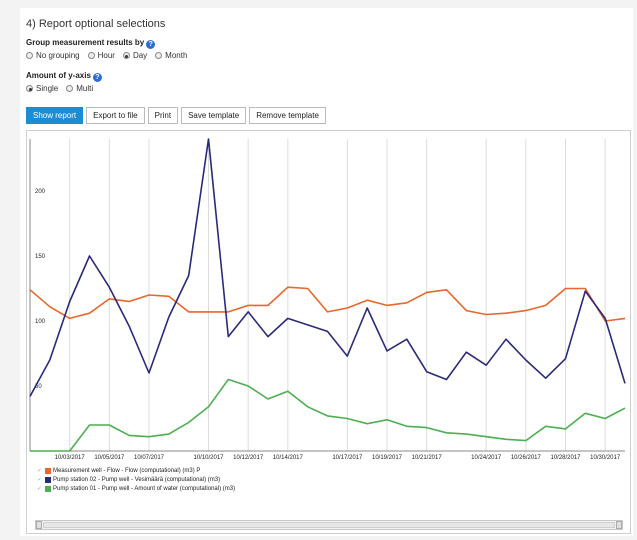  What do you see at coordinates (38, 387) in the screenshot?
I see `y-tick-label: 50` at bounding box center [38, 387].